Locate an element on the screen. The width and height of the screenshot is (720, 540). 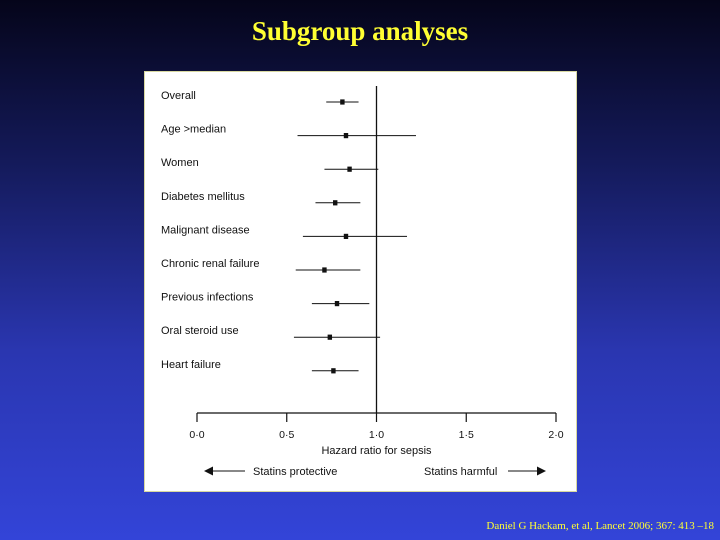
left-annotation: Statins protective is located at coordinates (295, 472).